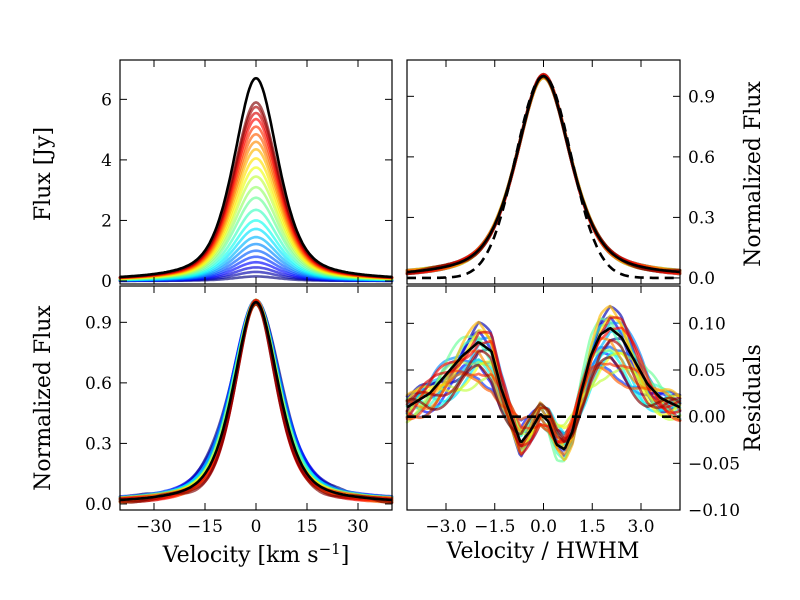 This screenshot has height=600, width=800. What do you see at coordinates (707, 418) in the screenshot?
I see `br-ytick-label-2: 0.00` at bounding box center [707, 418].